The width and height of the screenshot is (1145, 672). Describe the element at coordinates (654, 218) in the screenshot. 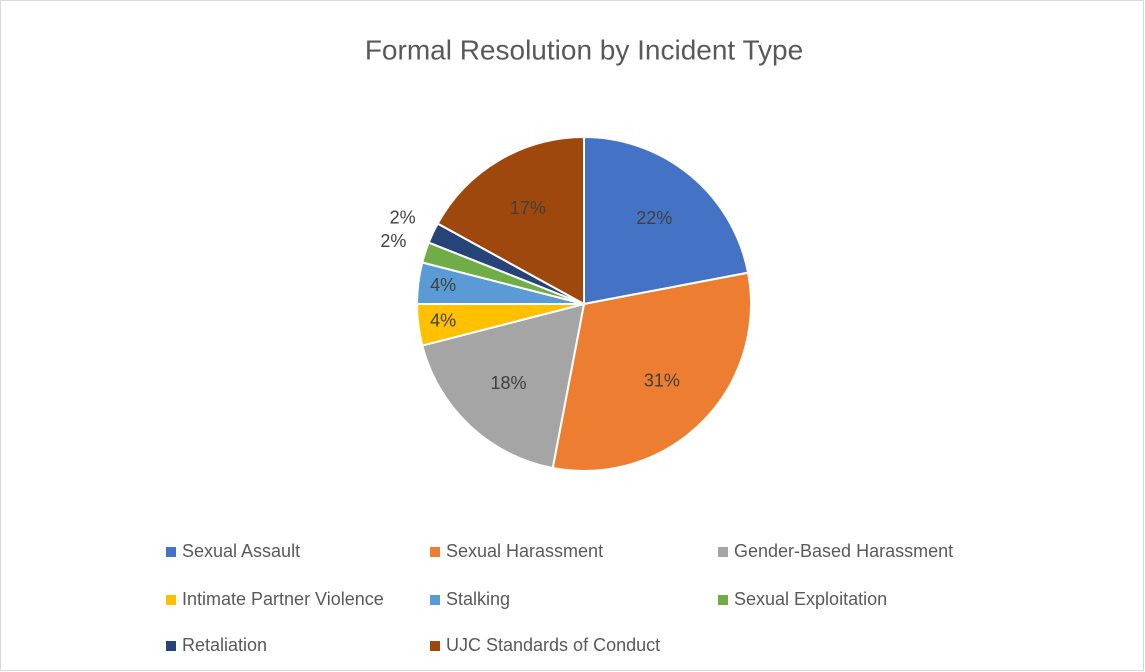

I see `data-label: 22%` at that location.